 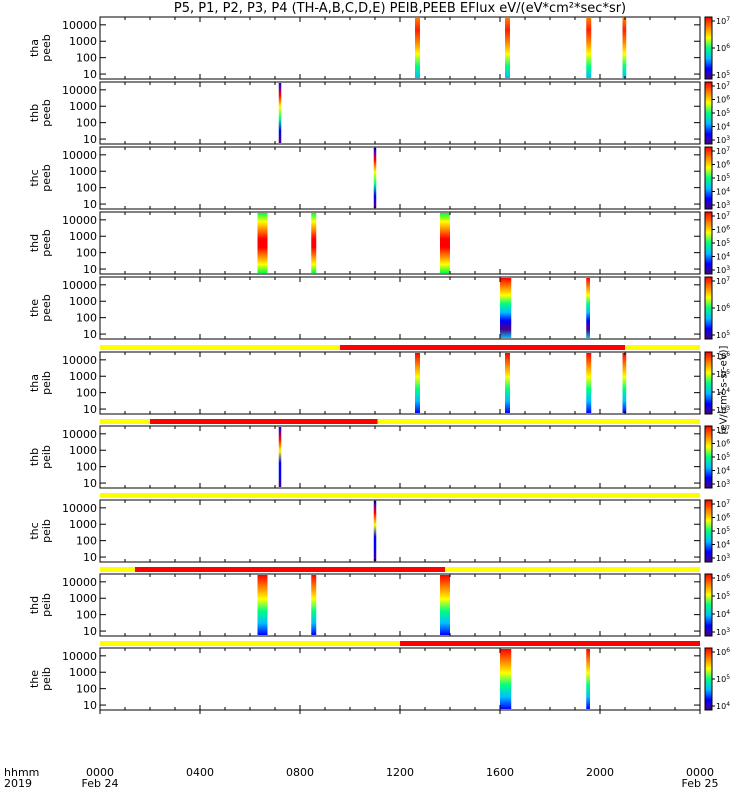 What do you see at coordinates (18, 783) in the screenshot?
I see `x-axis-year-label: 2019` at bounding box center [18, 783].